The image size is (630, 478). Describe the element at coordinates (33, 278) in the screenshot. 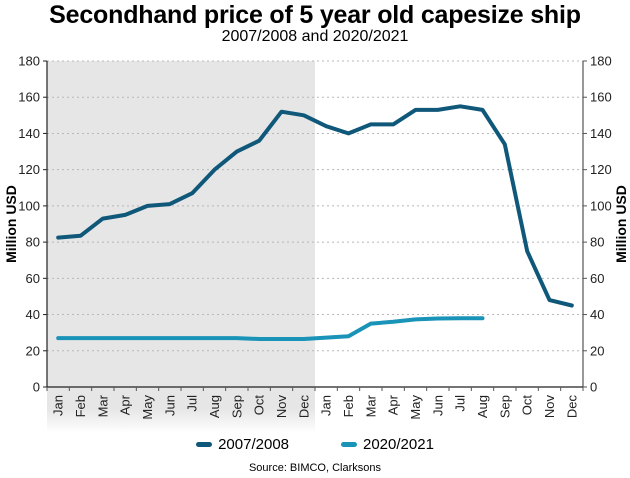

I see `y-tick-label: 60` at that location.